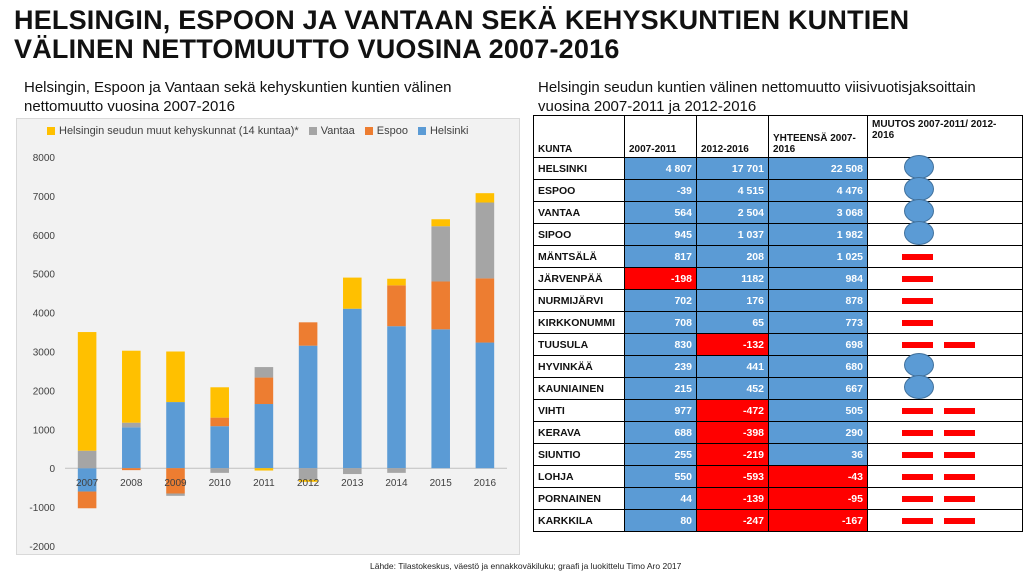  I want to click on cell-2012-2016: 65, so click(732, 322).